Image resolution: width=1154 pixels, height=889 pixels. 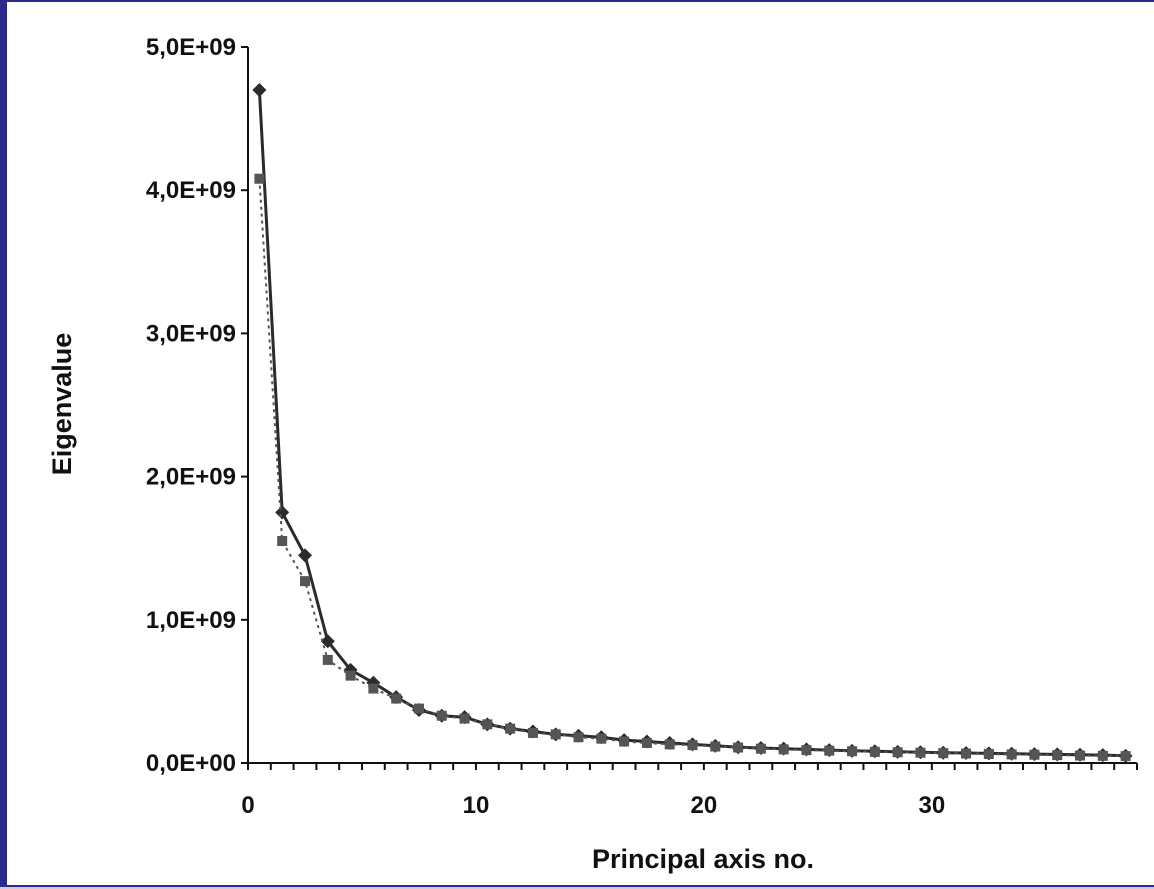 What do you see at coordinates (191, 190) in the screenshot?
I see `y-tick-label: 4,0E+09` at bounding box center [191, 190].